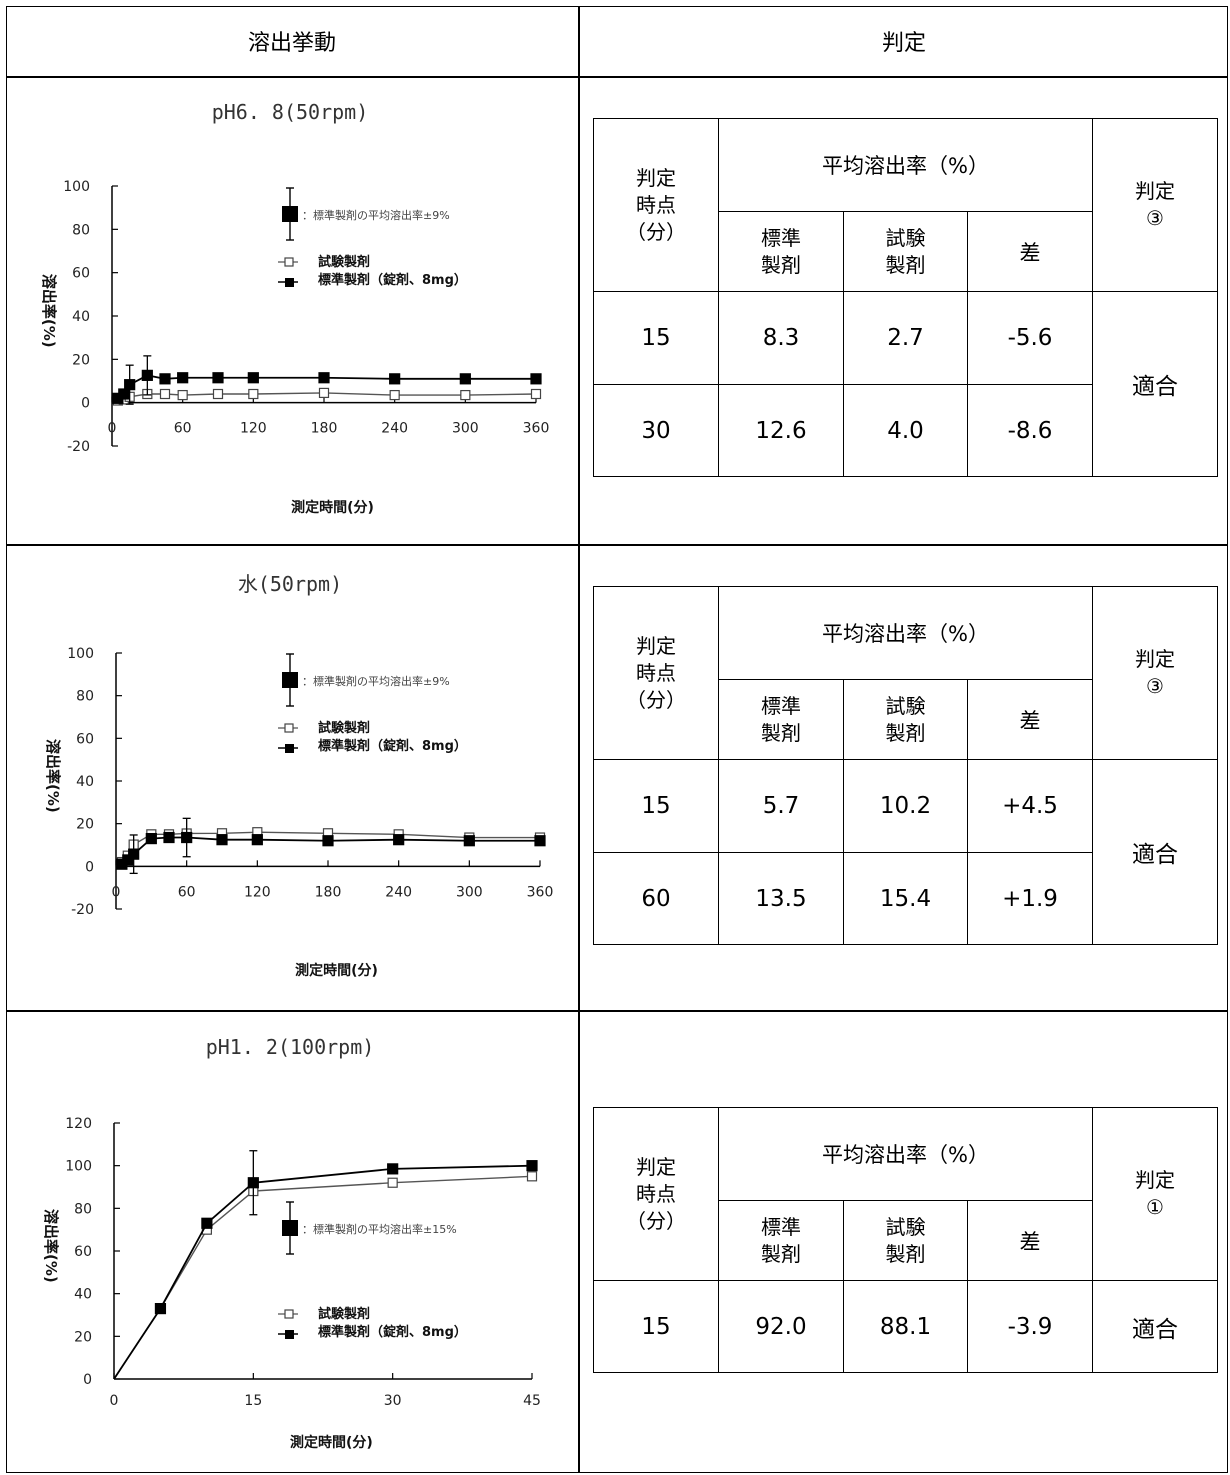 Image resolution: width=1230 pixels, height=1475 pixels. Describe the element at coordinates (328, 892) in the screenshot. I see `x-tick-label: 180` at that location.